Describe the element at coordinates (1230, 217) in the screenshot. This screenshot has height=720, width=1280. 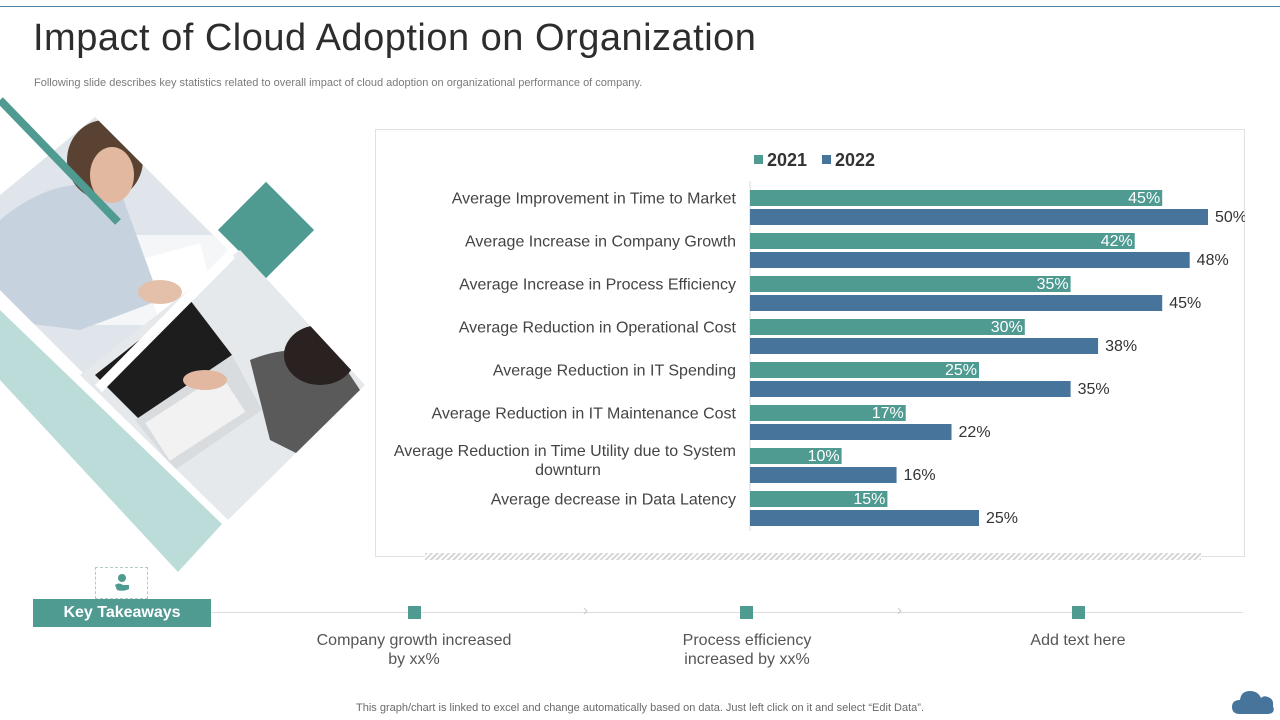
I see `data-label-2022: 50%` at that location.